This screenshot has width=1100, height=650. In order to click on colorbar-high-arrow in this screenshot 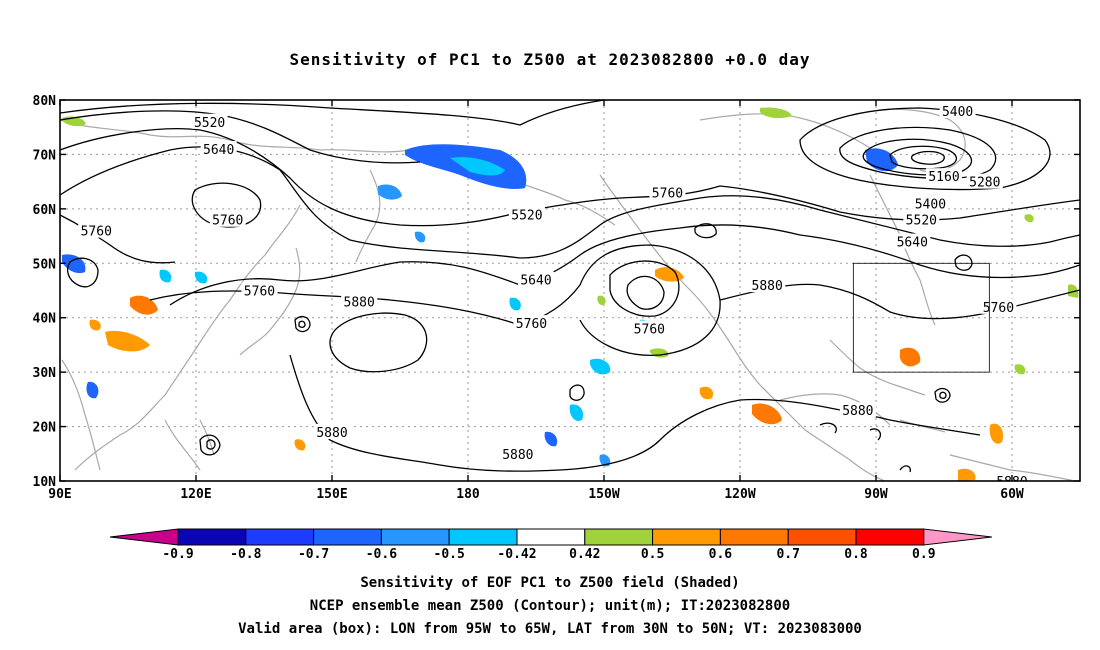, I will do `click(957, 537)`.